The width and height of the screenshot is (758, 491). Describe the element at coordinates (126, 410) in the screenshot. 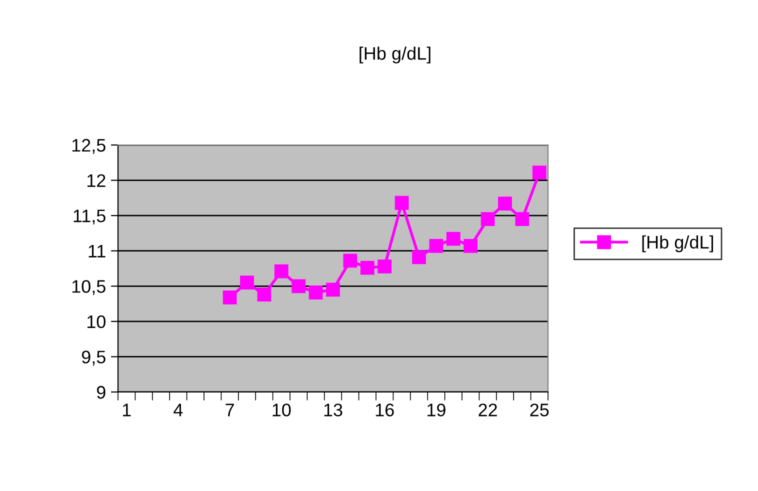

I see `x-tick-label: 1` at that location.